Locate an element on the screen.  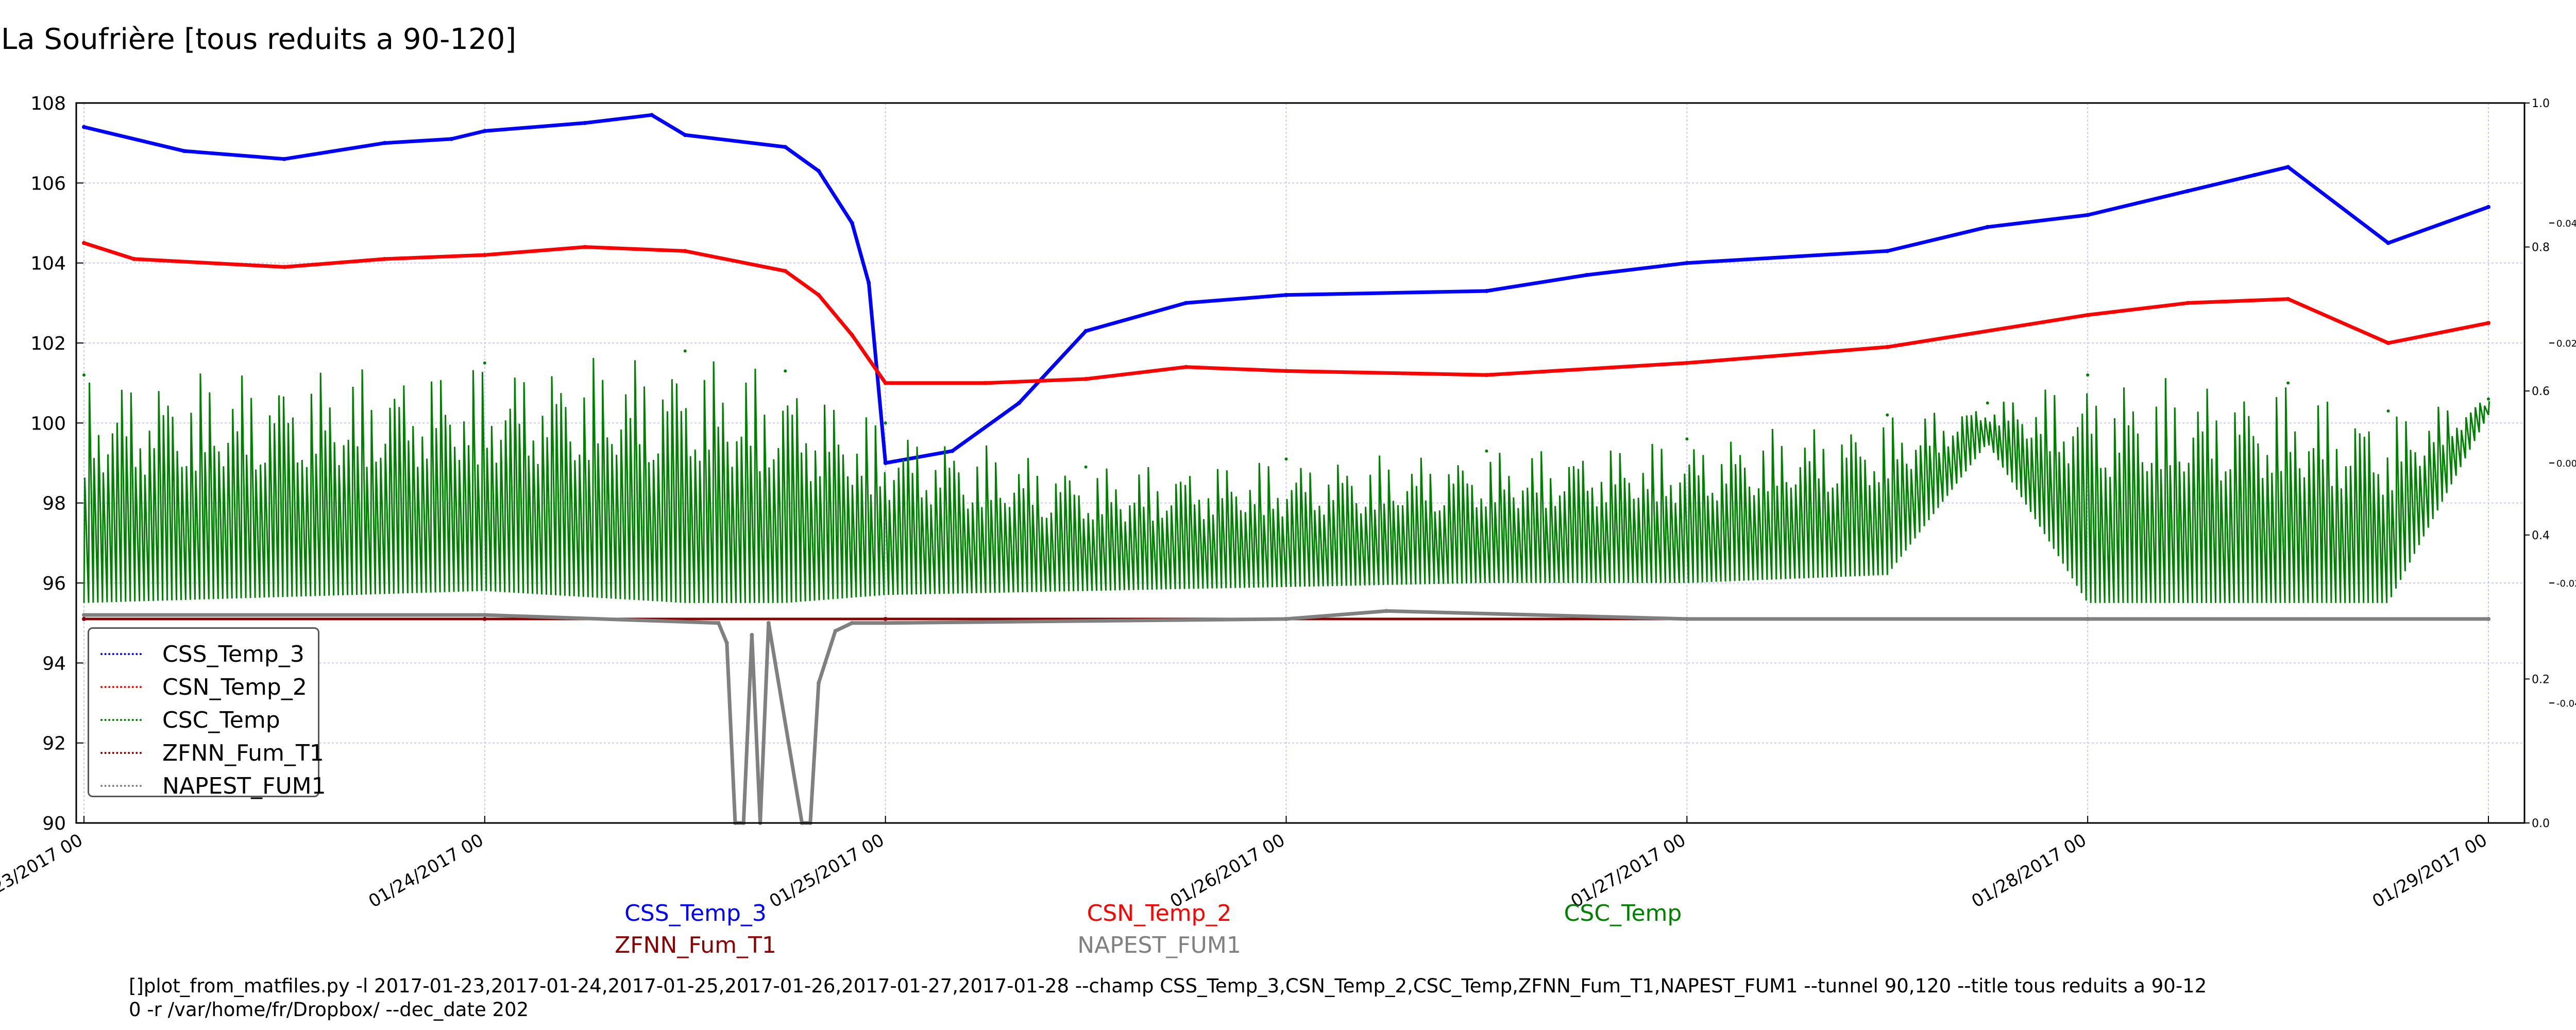
x-tick-label: 01/23/2017 00 is located at coordinates (43, 871).